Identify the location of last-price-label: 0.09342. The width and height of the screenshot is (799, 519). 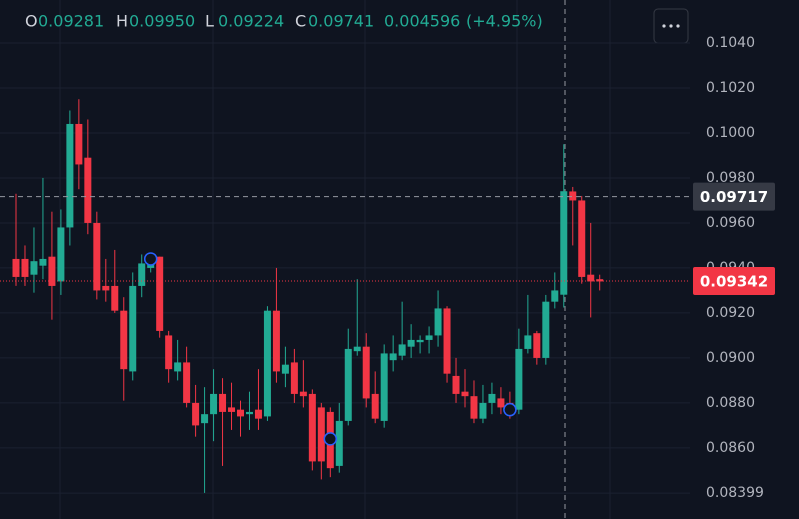
(734, 281).